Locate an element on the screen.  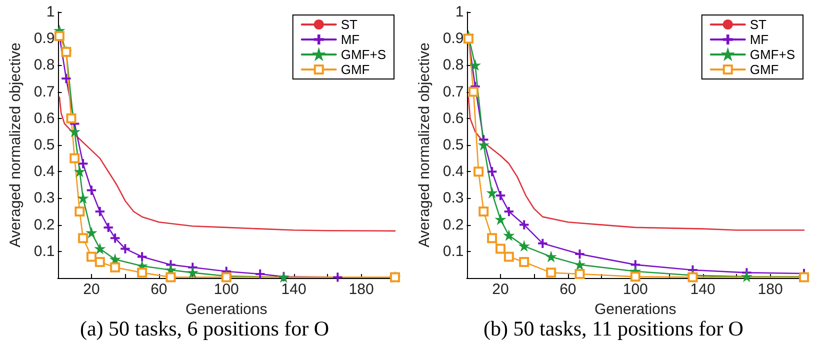
text: (a) 50 tasks, 6 positions for O is located at coordinates (205, 328).